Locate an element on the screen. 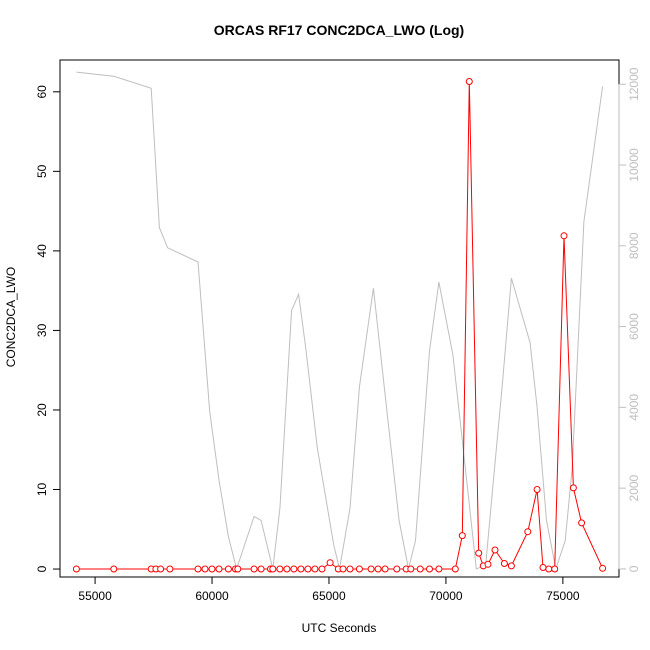 This screenshot has height=650, width=650. y-tick-label-left: 60 is located at coordinates (42, 92).